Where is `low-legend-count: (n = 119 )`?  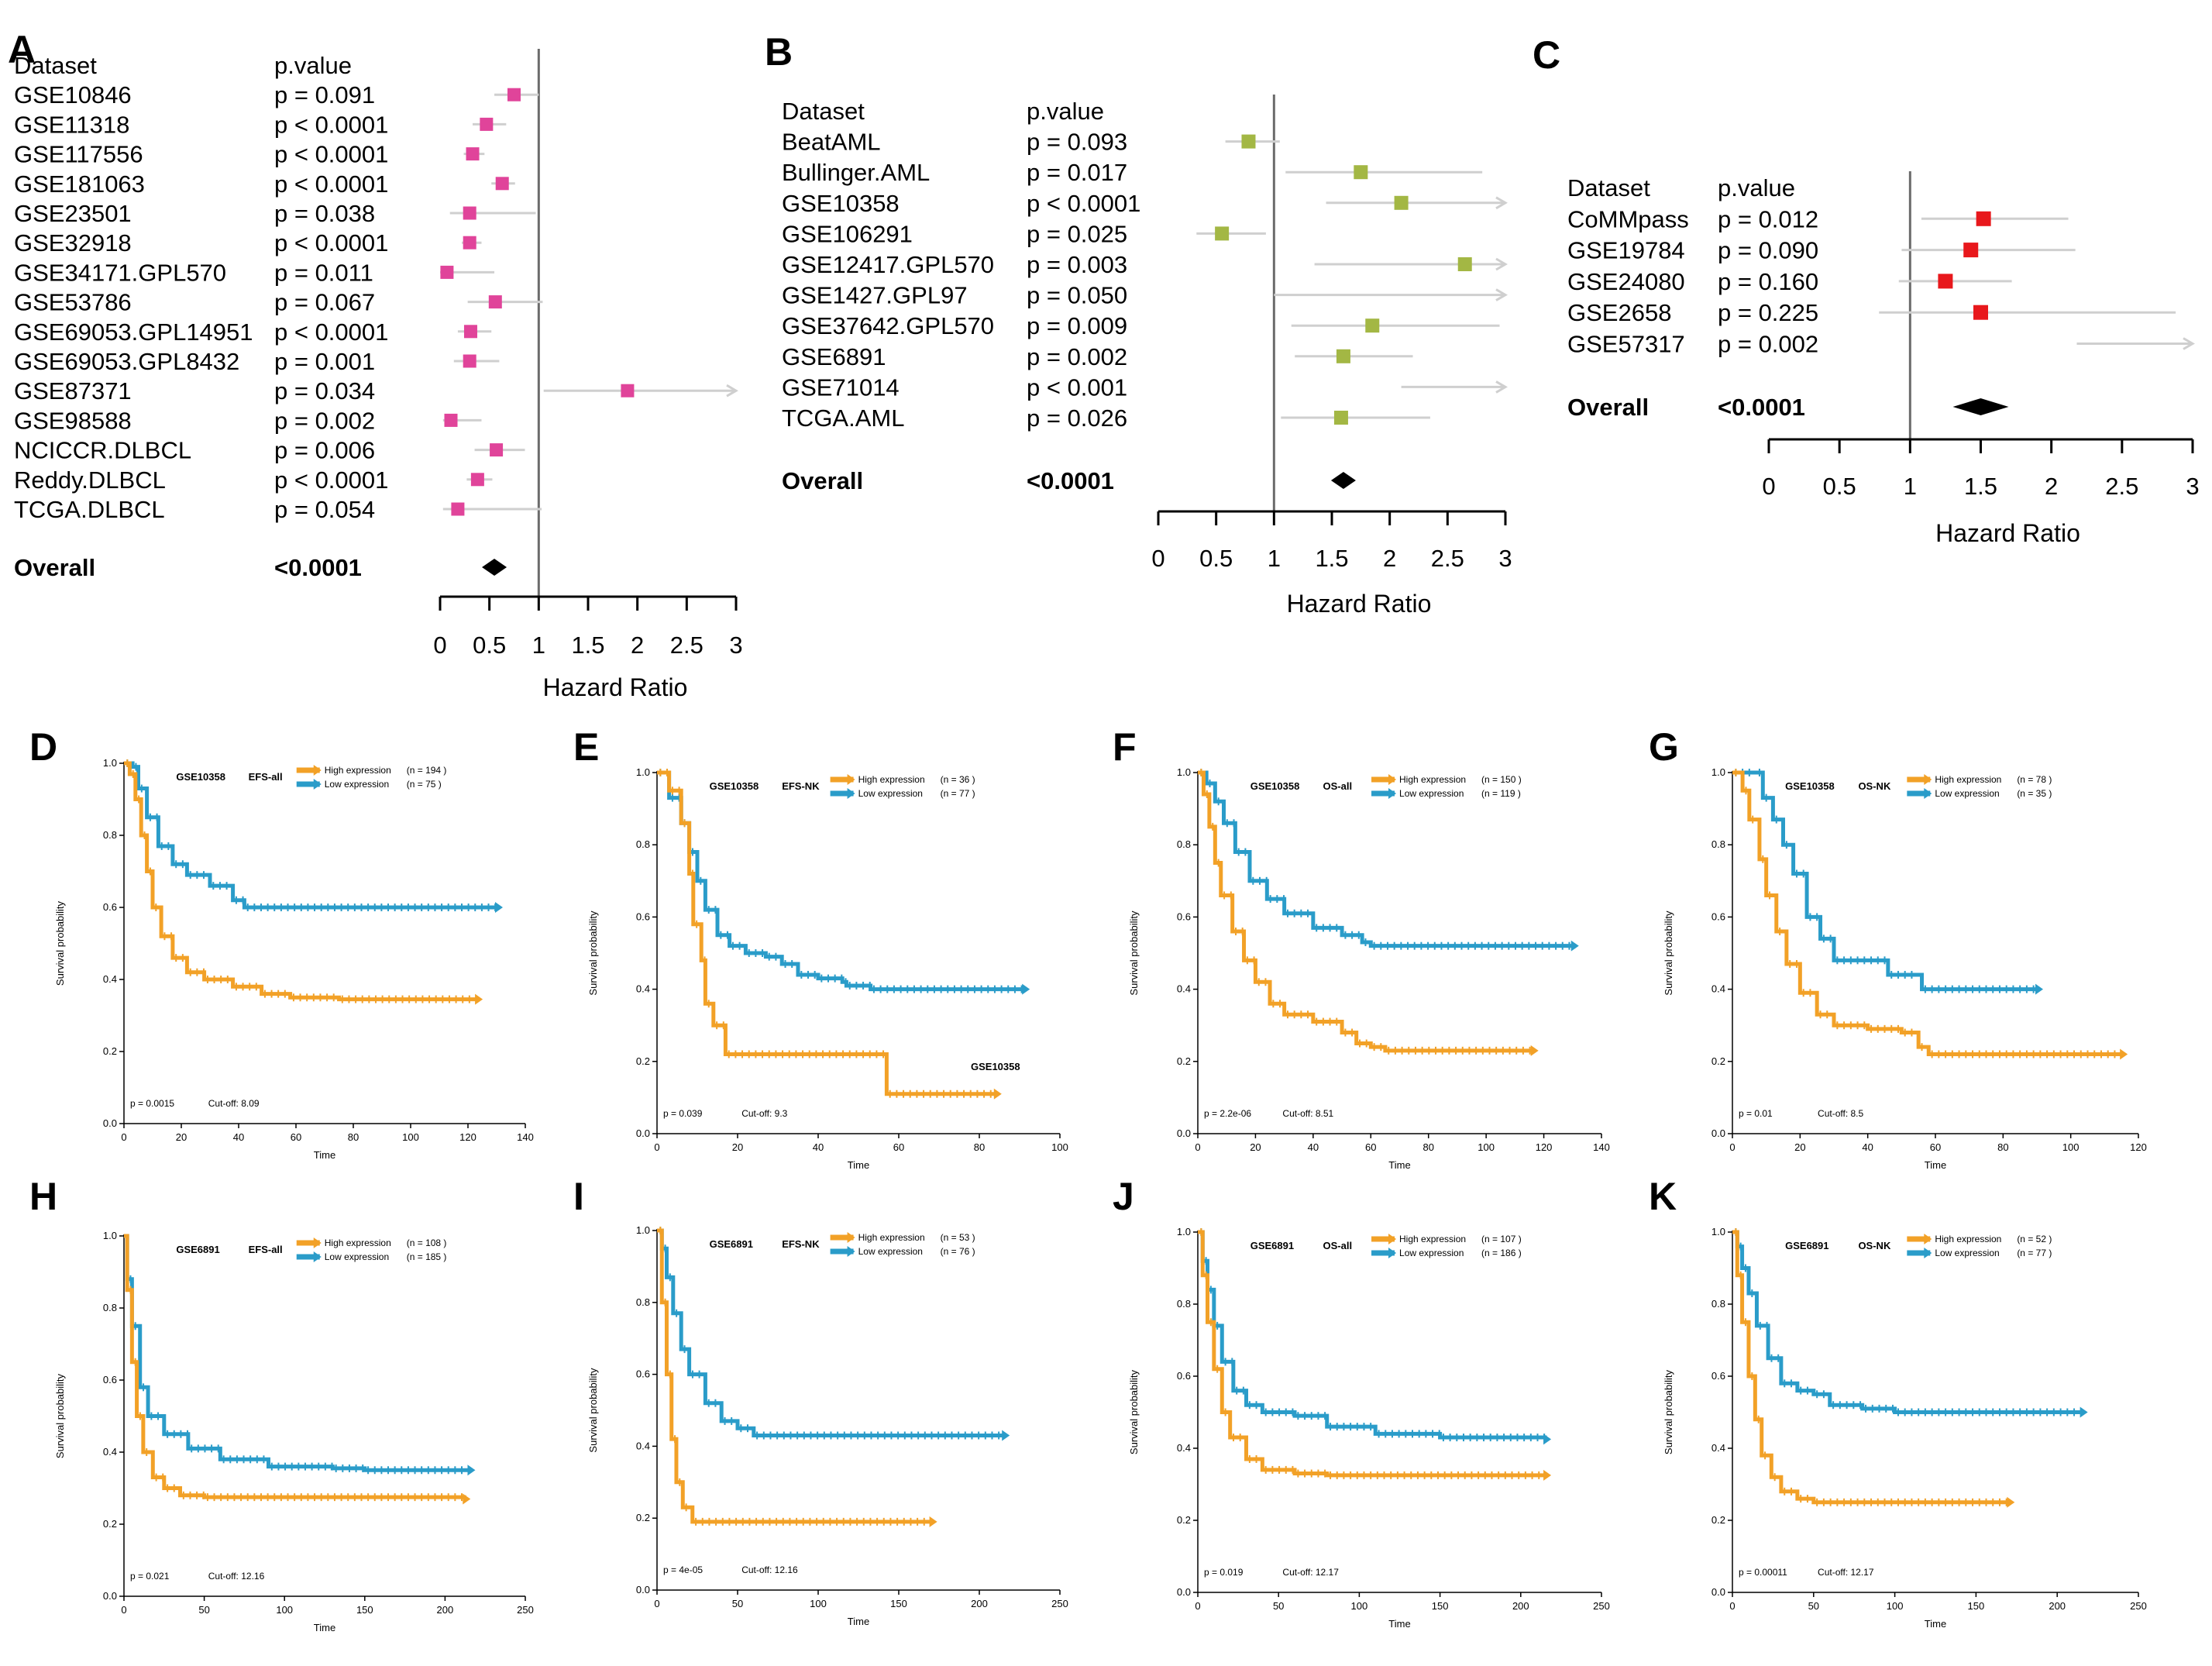
low-legend-count: (n = 119 ) is located at coordinates (1501, 793).